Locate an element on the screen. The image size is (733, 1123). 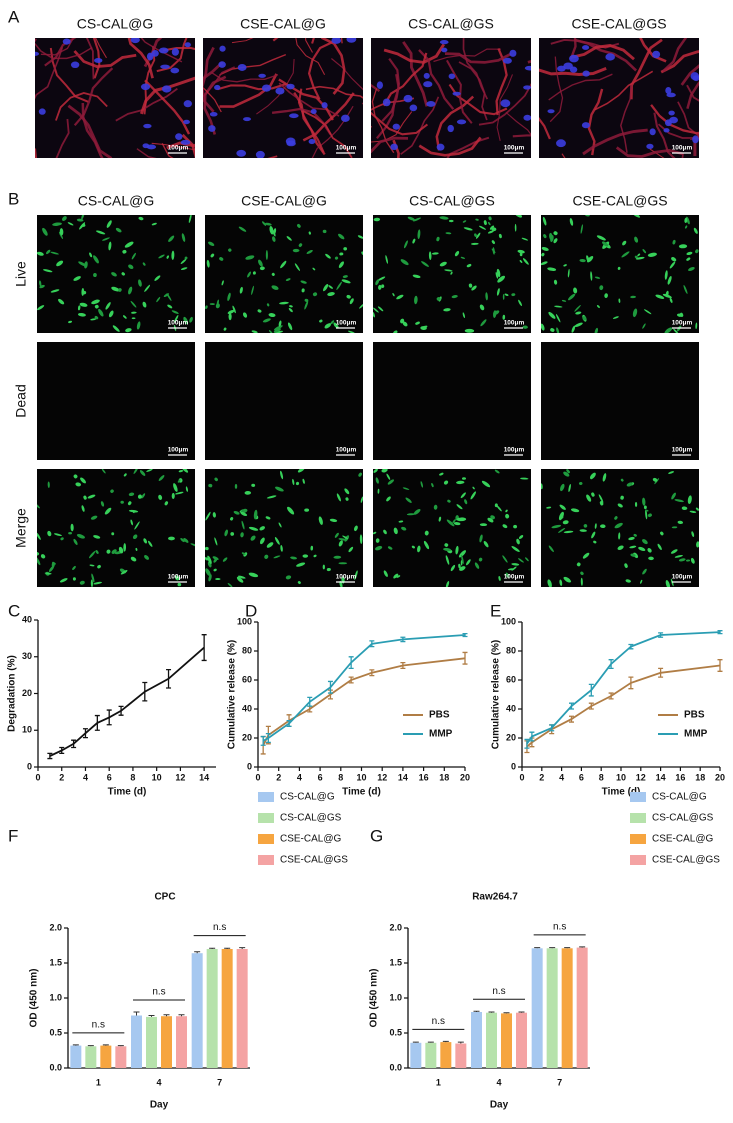
x-tick-label: 16 is located at coordinates (680, 777).